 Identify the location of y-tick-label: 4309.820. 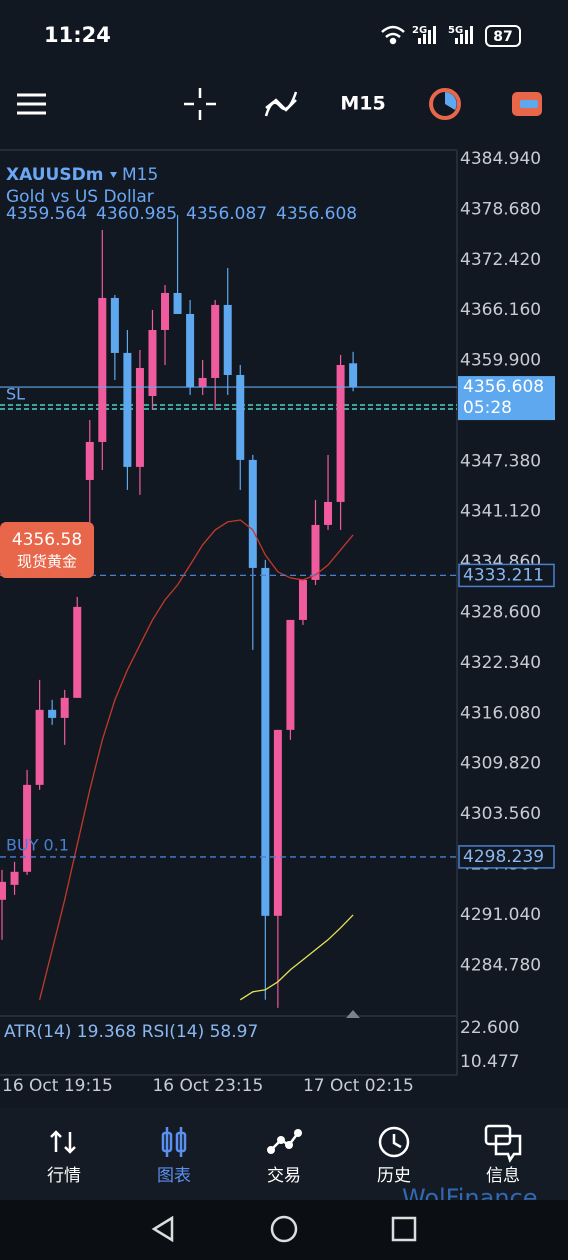
(500, 764).